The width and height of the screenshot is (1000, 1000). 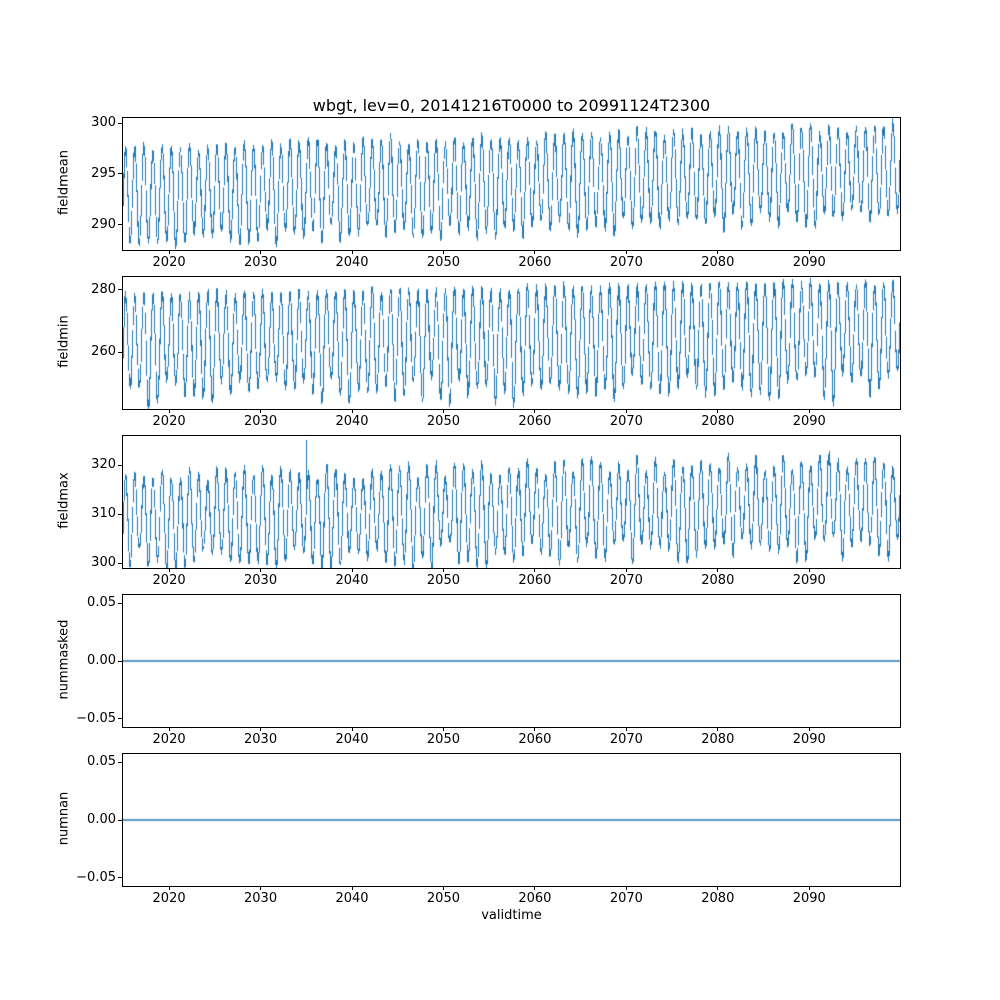 I want to click on y-tick-label: 320, so click(x=103, y=465).